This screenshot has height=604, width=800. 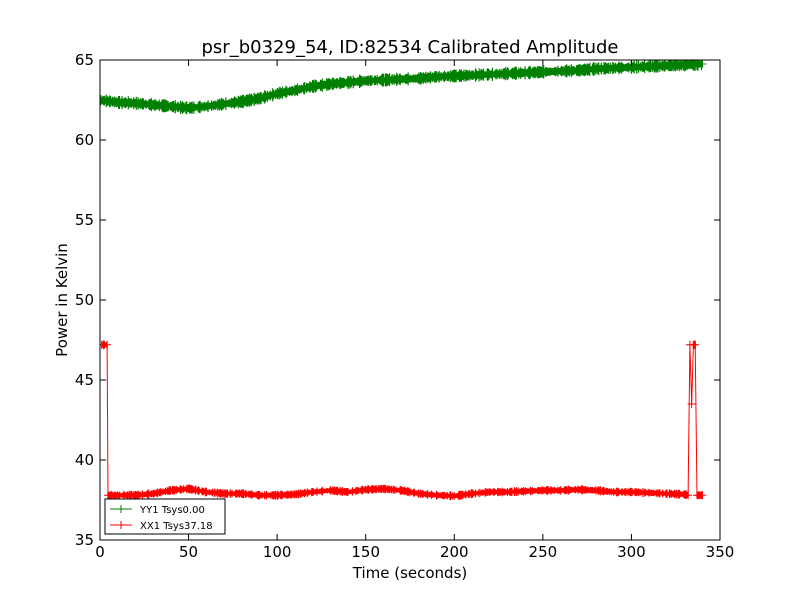 I want to click on y-tick-label: 40, so click(x=84, y=460).